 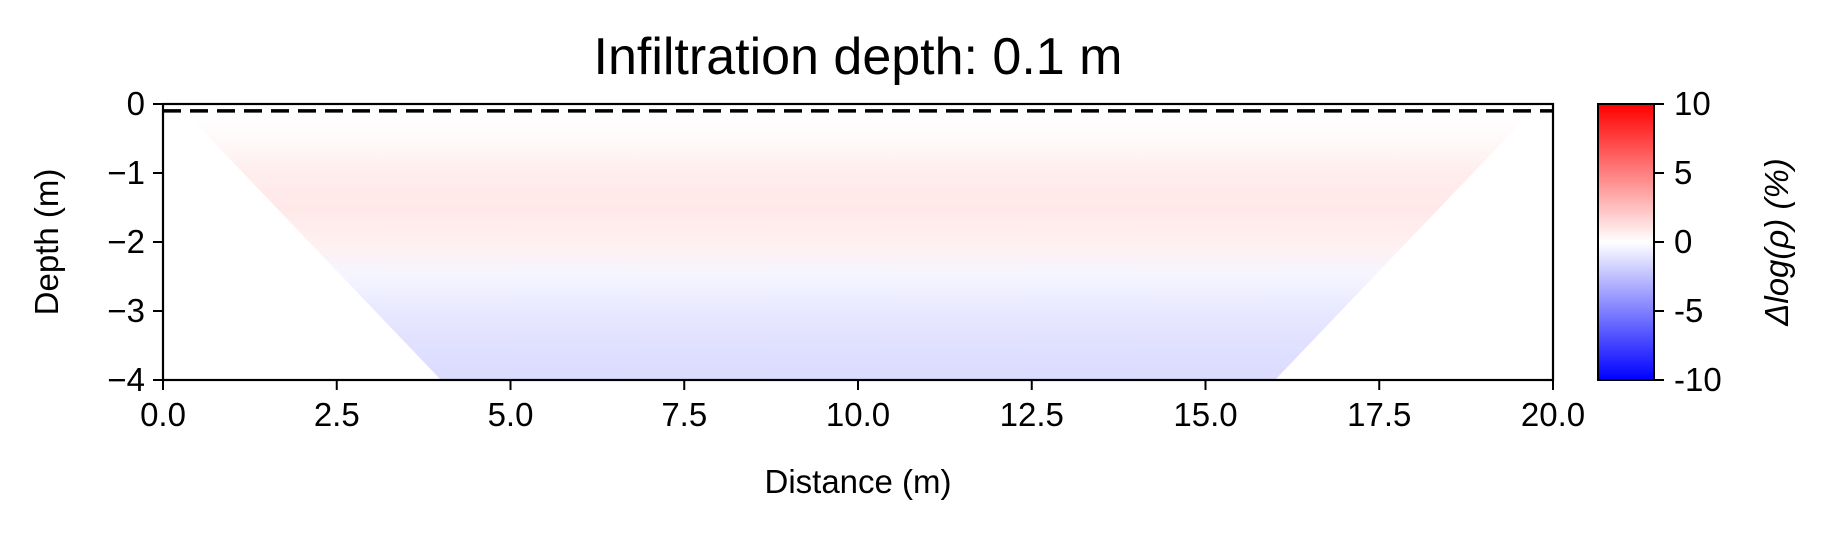 I want to click on y-tick-label: −1, so click(x=126, y=172).